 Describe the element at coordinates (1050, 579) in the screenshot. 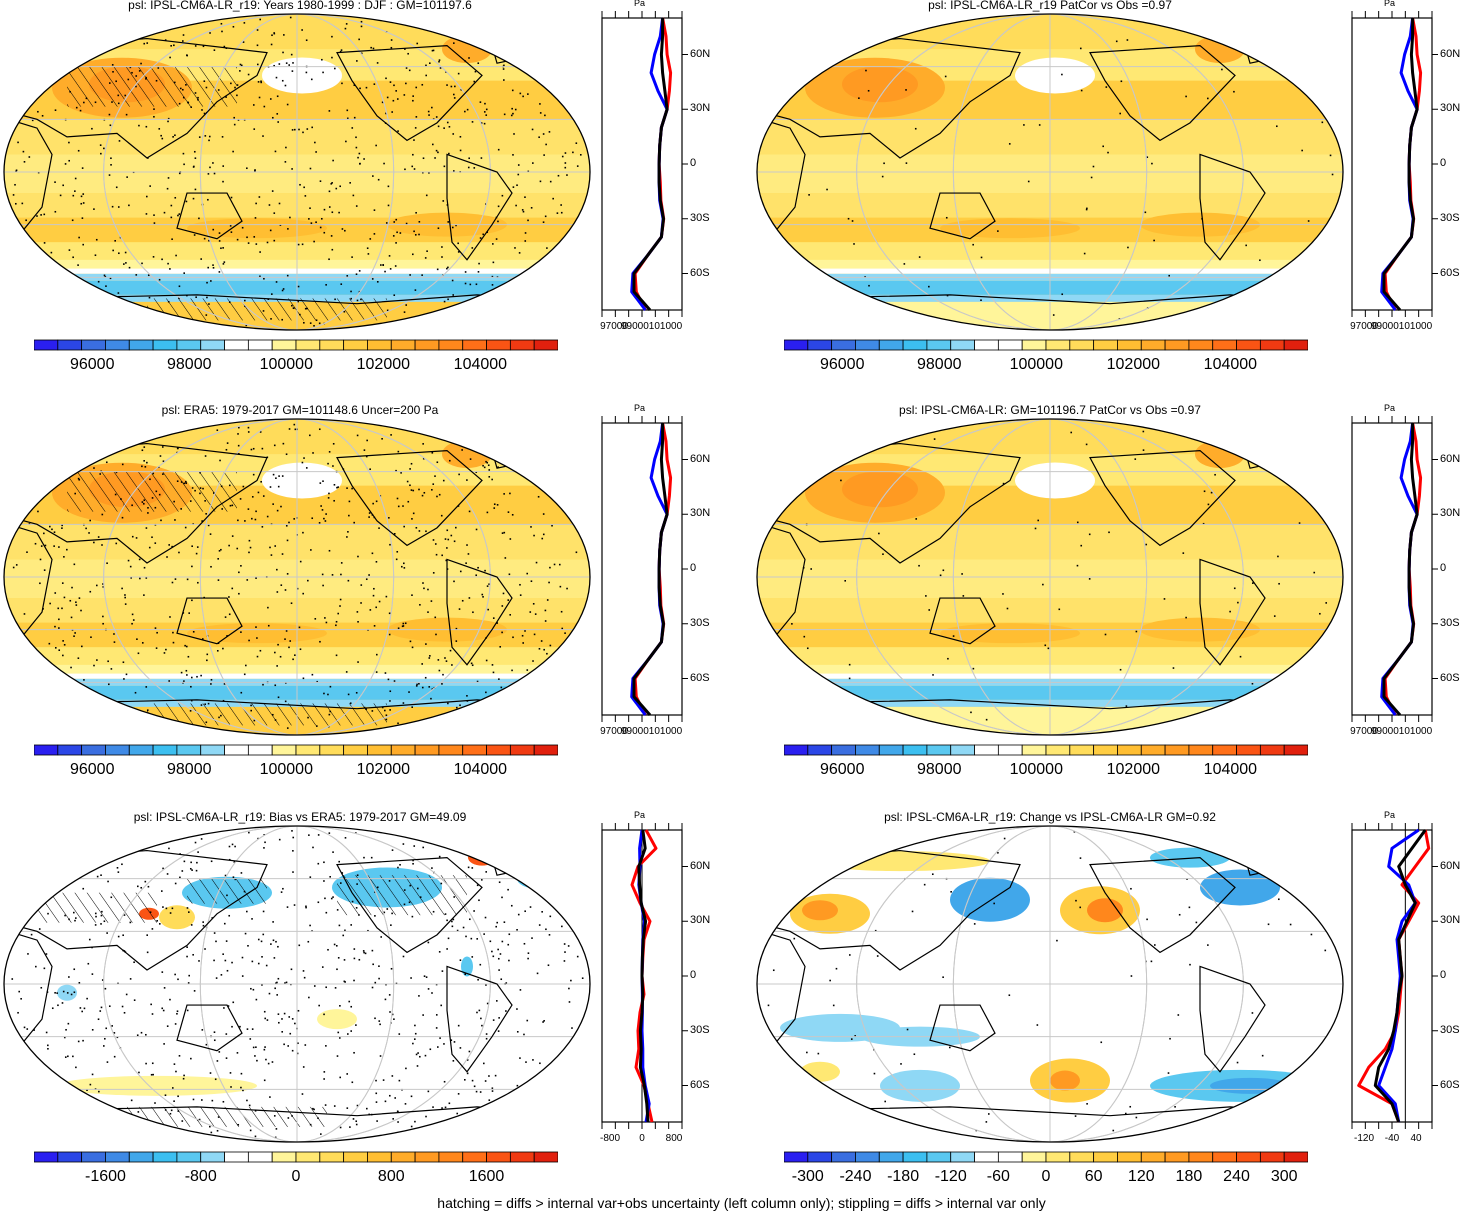

I see `world-map` at that location.